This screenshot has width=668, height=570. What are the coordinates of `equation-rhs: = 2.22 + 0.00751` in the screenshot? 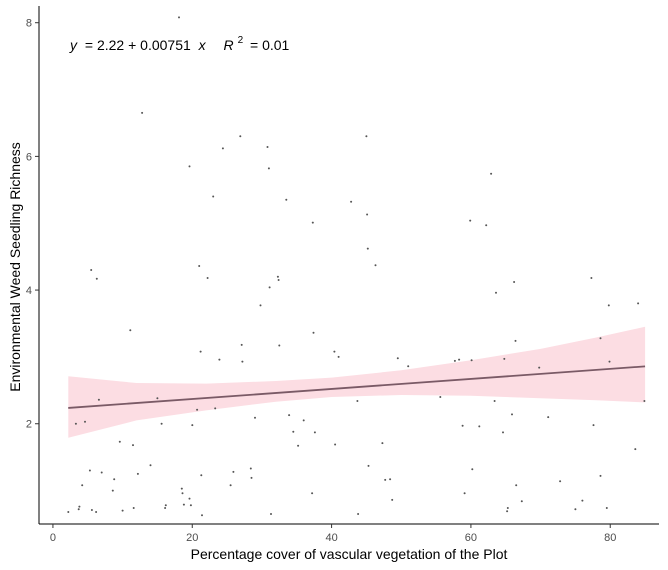 It's located at (138, 45).